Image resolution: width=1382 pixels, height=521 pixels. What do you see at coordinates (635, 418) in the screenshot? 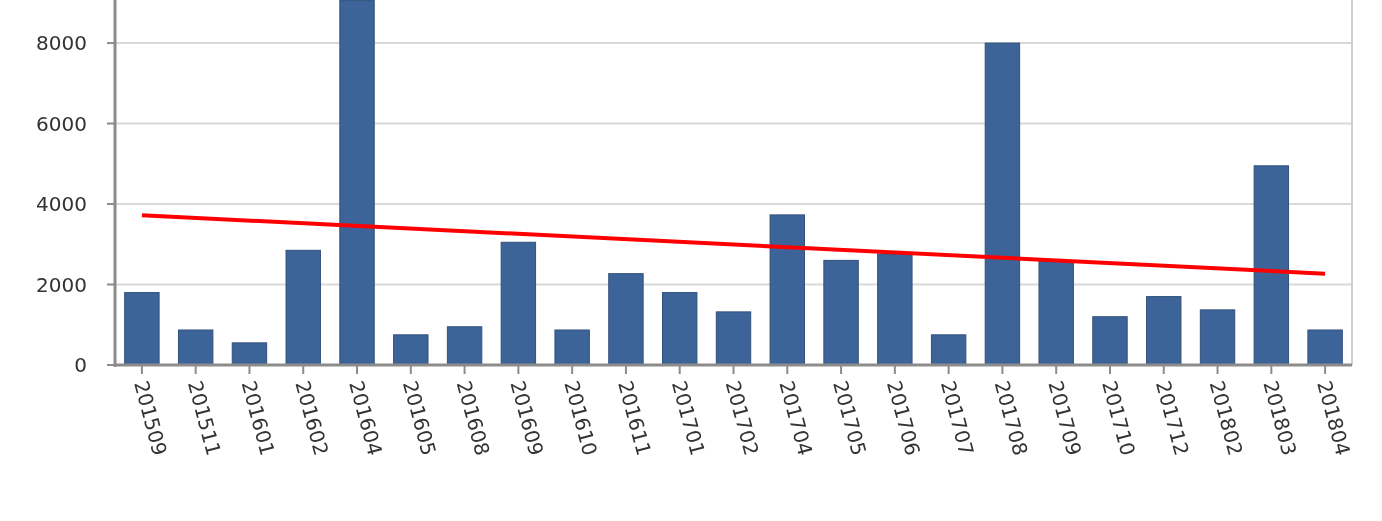
I see `x-tick-label: 201611` at bounding box center [635, 418].